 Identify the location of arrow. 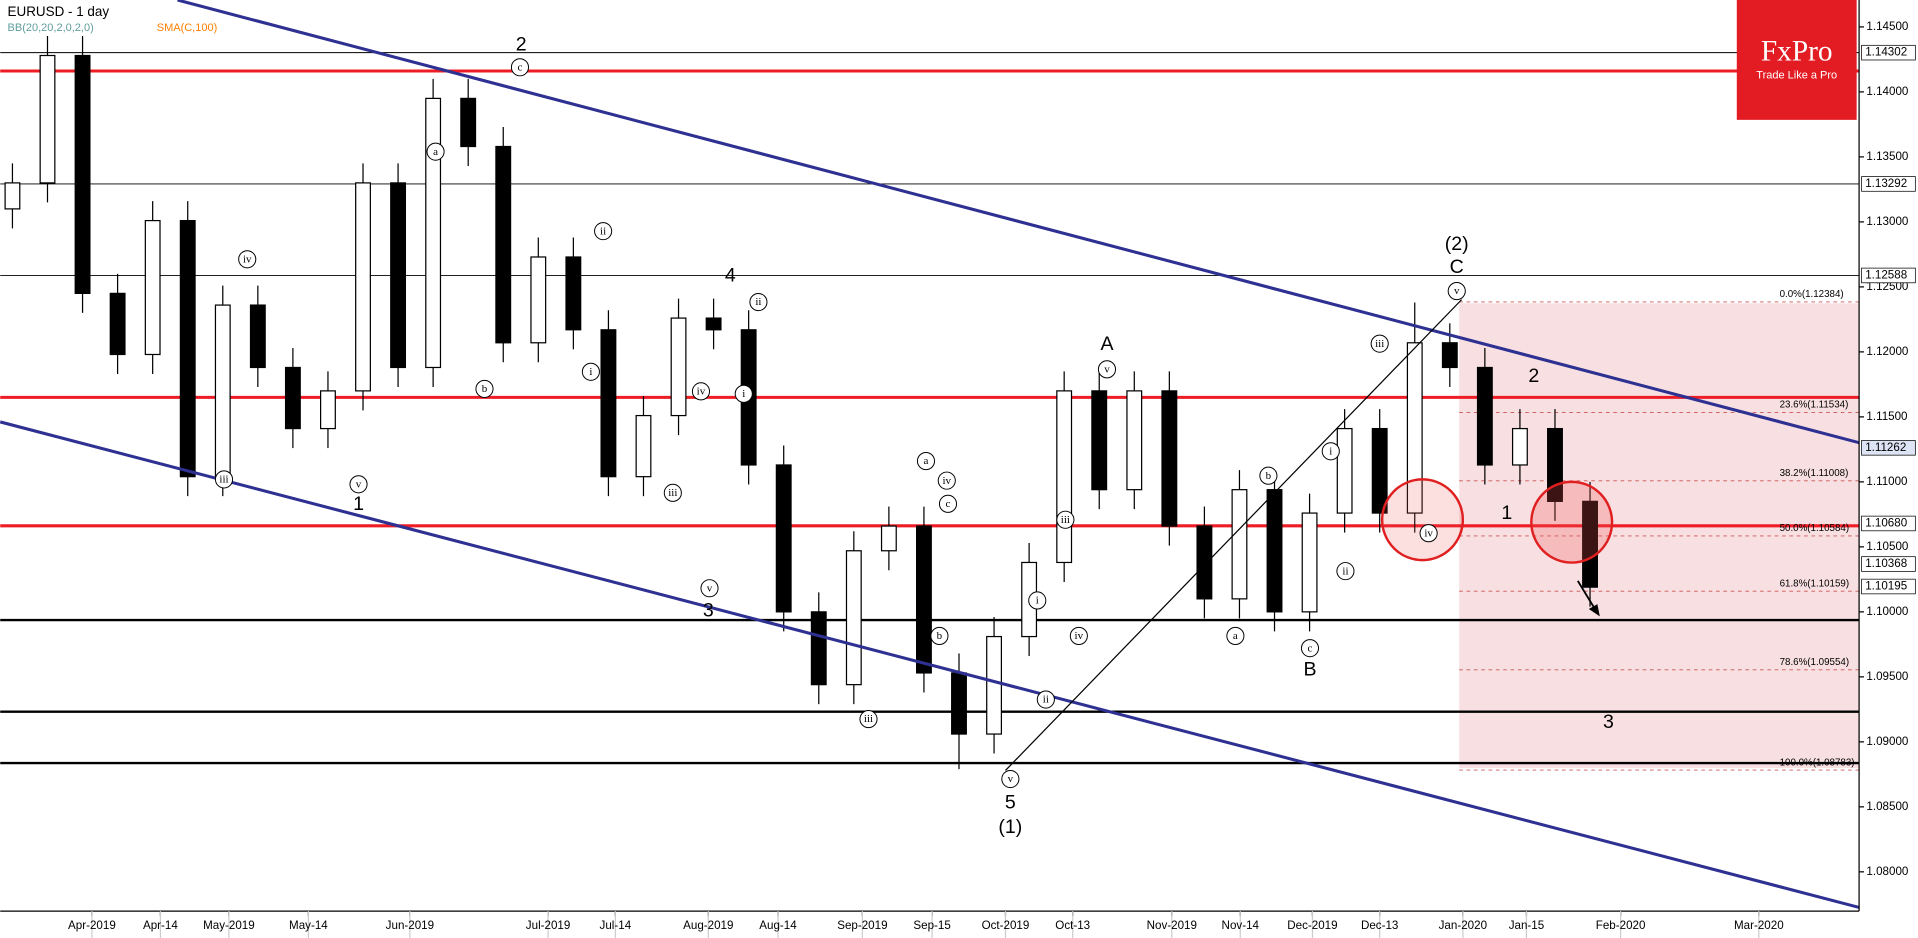
(1586, 595).